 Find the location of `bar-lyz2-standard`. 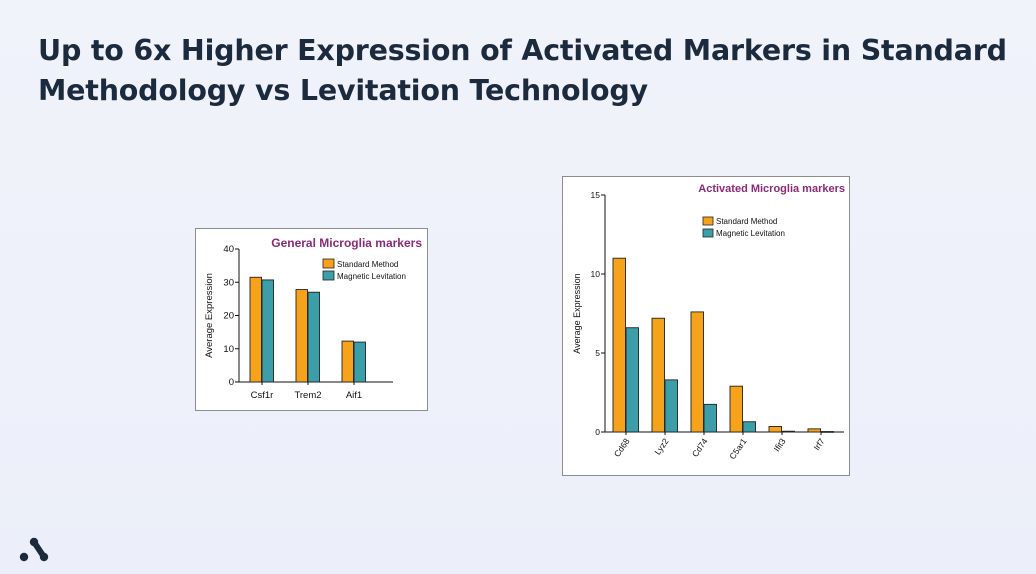

bar-lyz2-standard is located at coordinates (658, 375).